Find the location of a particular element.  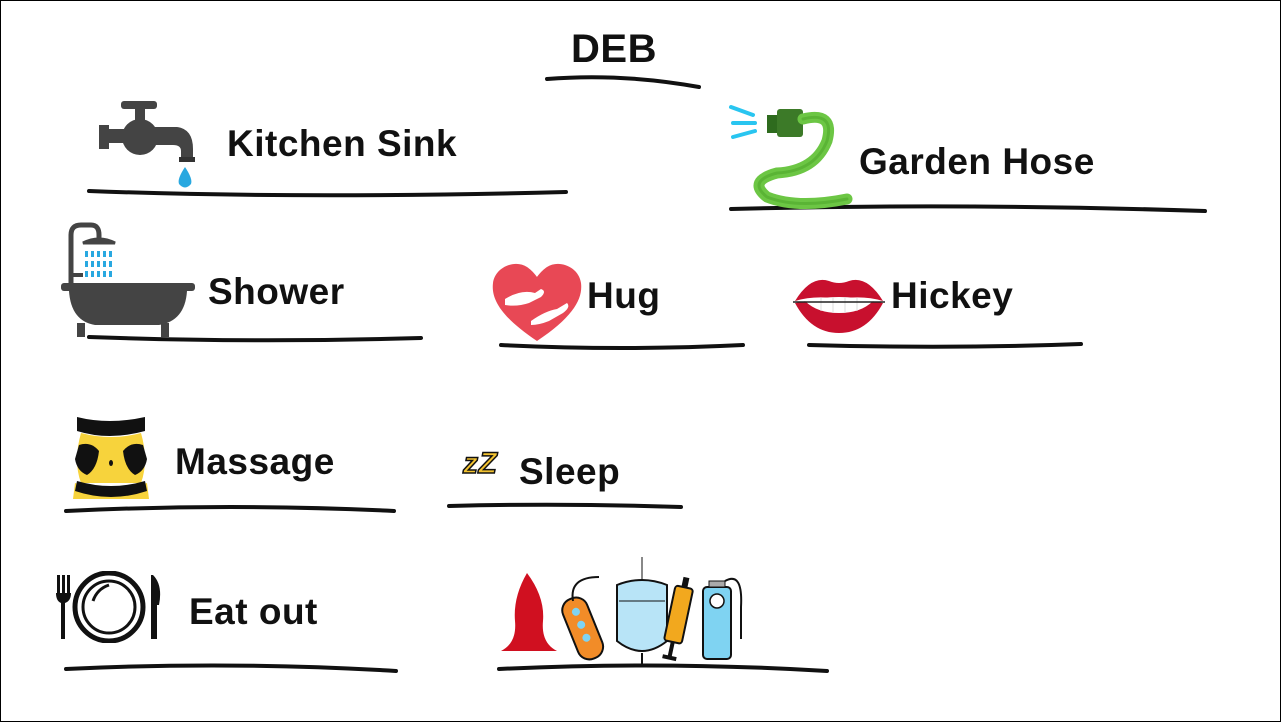

sleep-underline is located at coordinates (565, 505).